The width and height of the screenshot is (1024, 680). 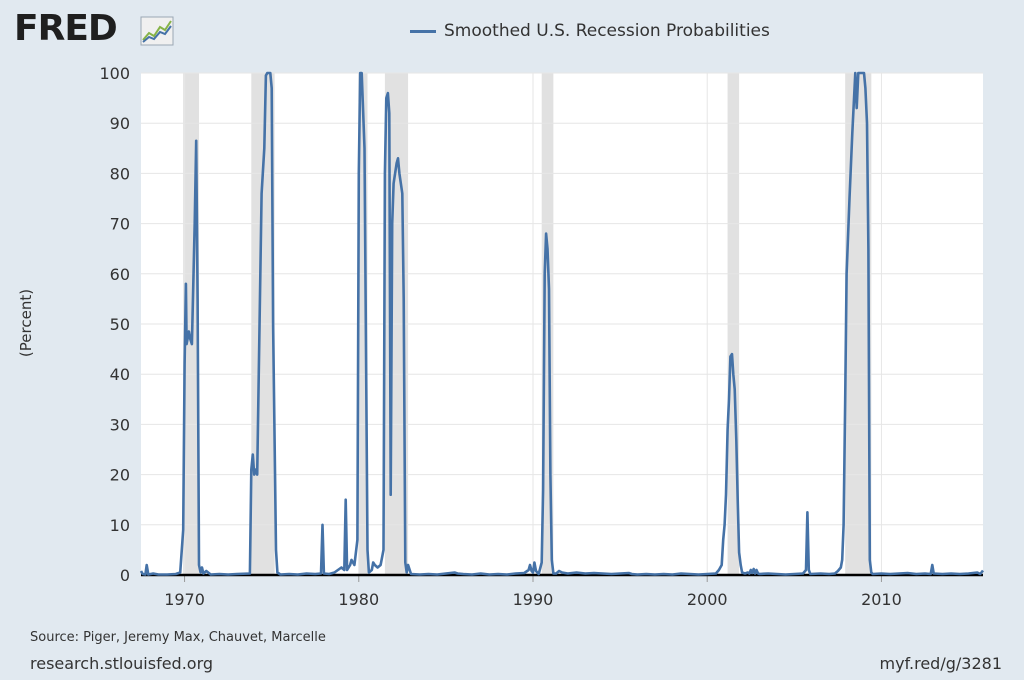 I want to click on y-tick-label: 0, so click(x=125, y=575).